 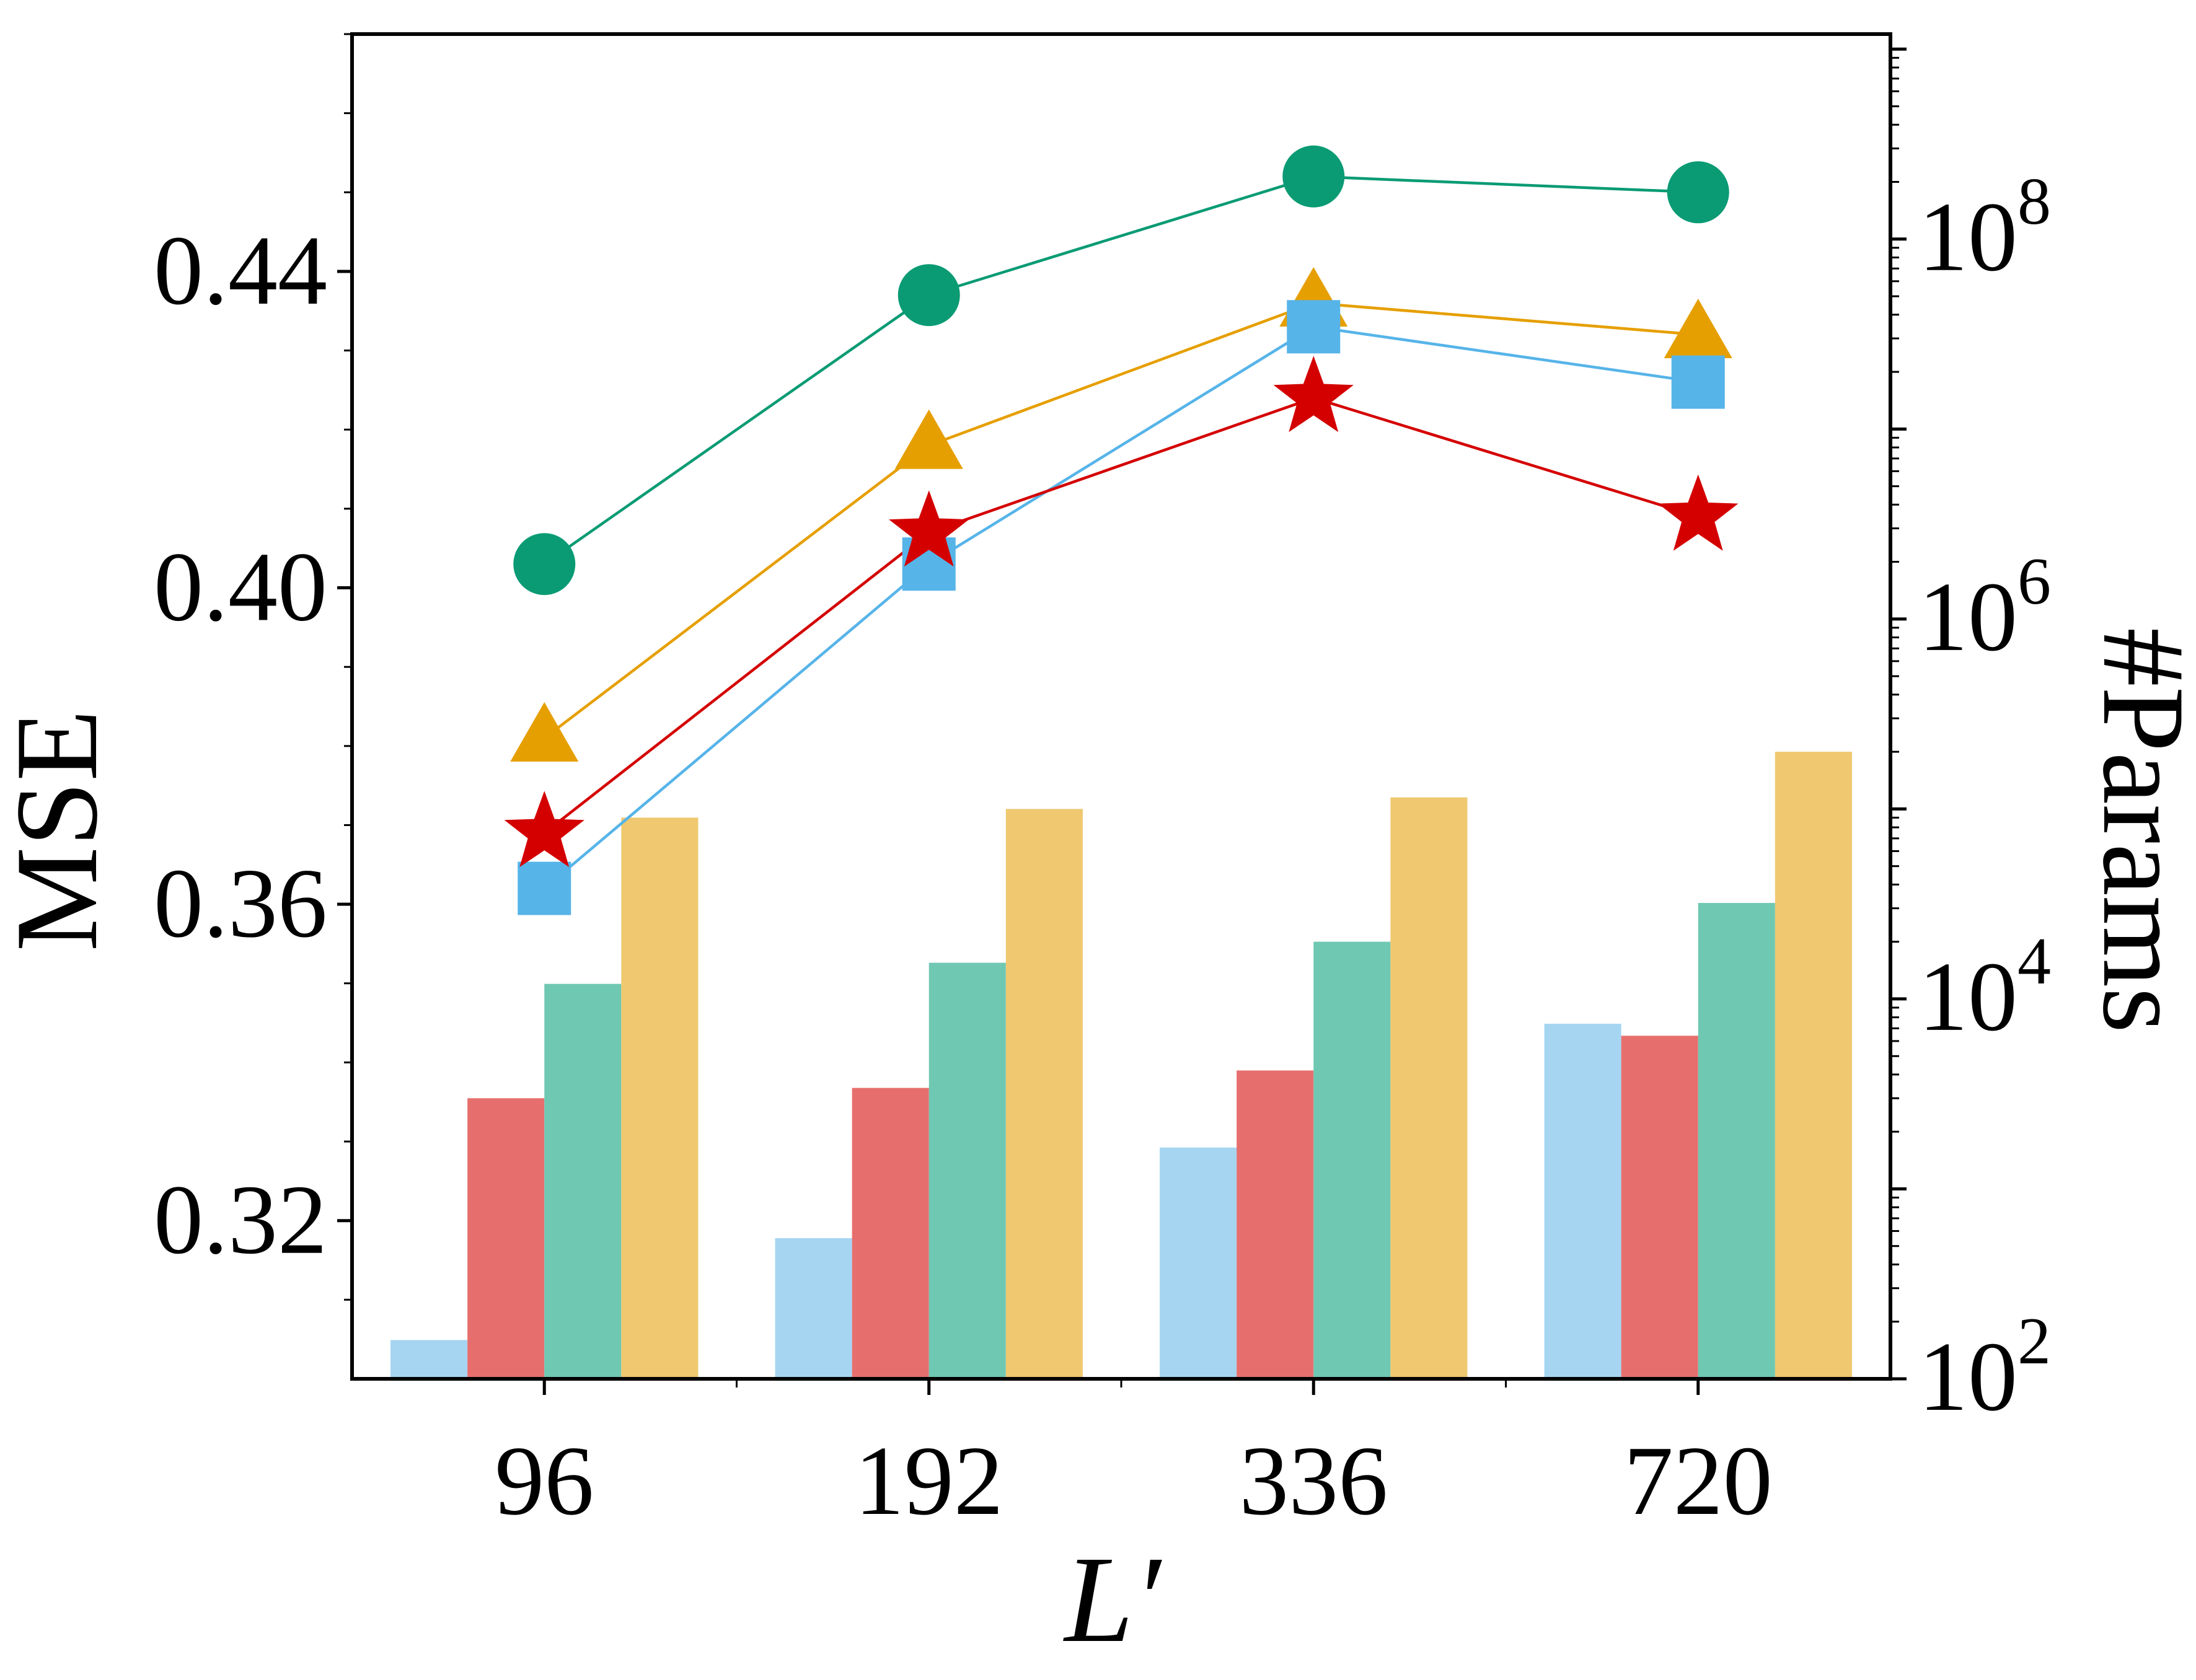 I want to click on left-y-axis: 0.32 0.36 0.40 0.44, so click(x=253, y=667).